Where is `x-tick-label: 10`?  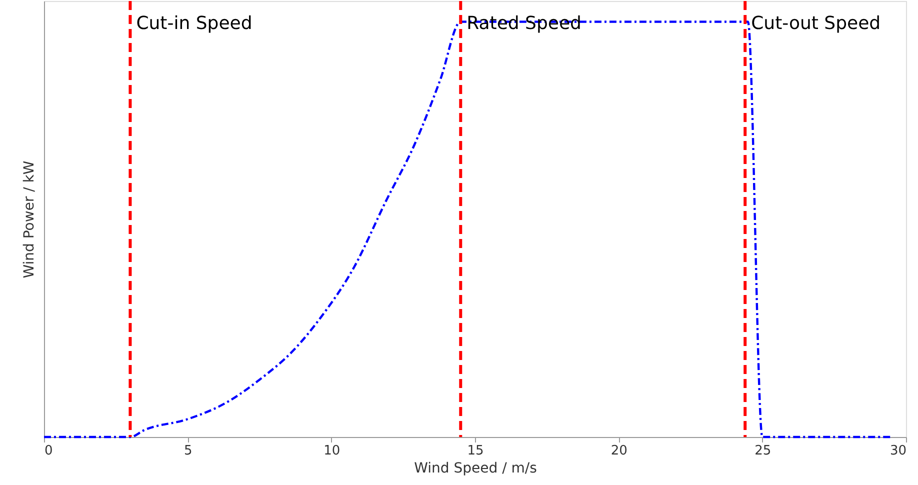 x-tick-label: 10 is located at coordinates (332, 451).